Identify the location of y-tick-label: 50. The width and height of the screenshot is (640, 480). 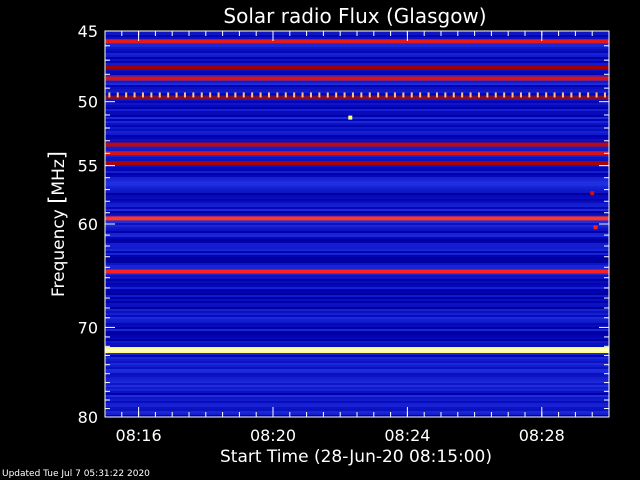
(88, 102).